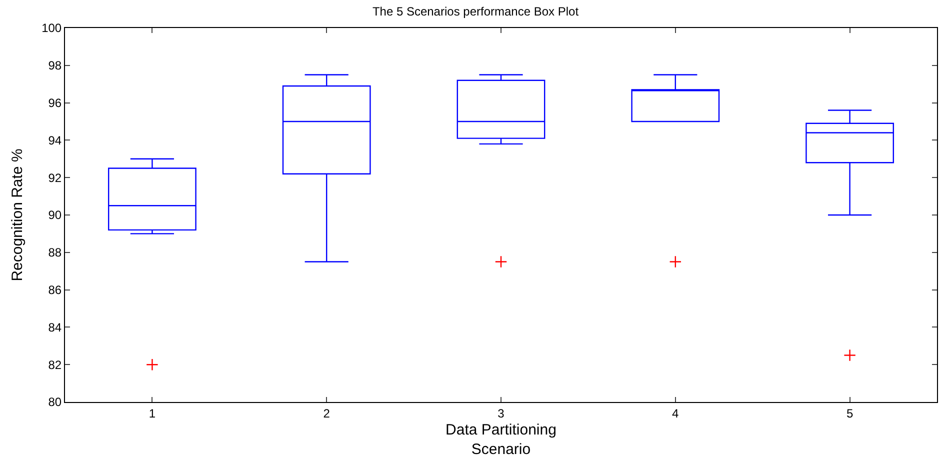 The height and width of the screenshot is (466, 951). Describe the element at coordinates (55, 290) in the screenshot. I see `y-tick-label: 86` at that location.